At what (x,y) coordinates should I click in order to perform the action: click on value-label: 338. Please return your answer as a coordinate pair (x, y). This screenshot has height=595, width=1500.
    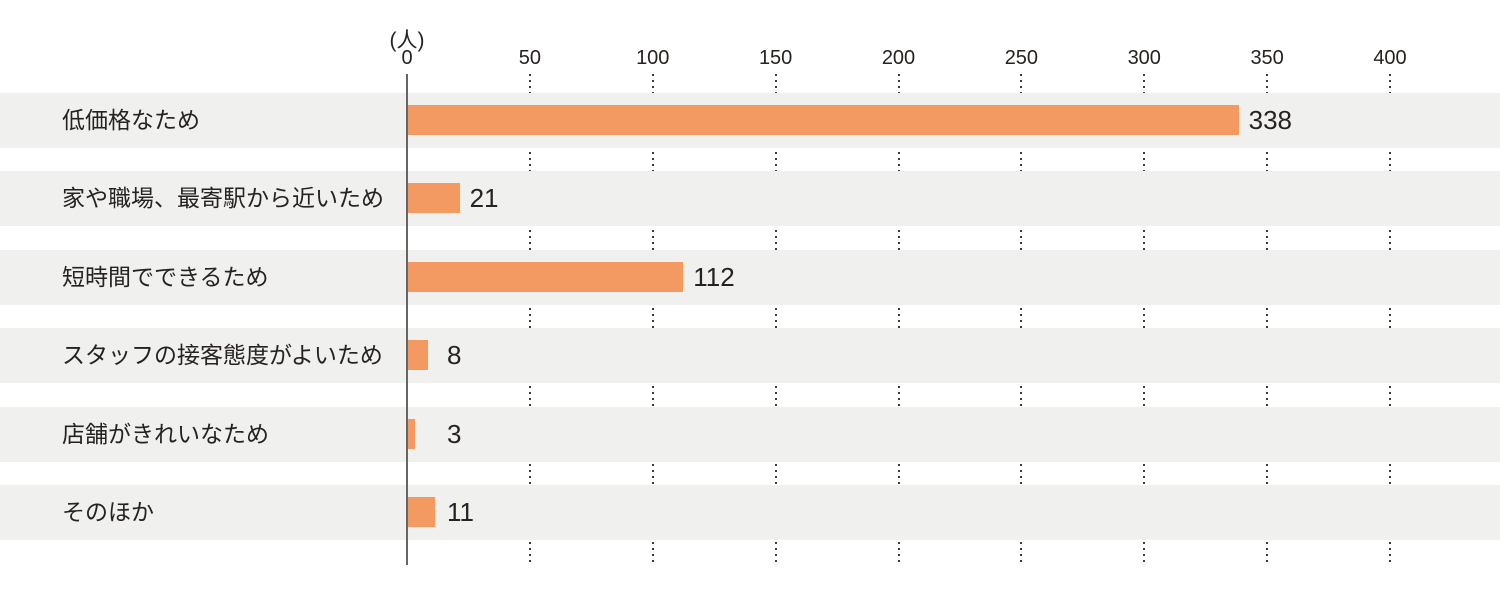
    Looking at the image, I should click on (1270, 120).